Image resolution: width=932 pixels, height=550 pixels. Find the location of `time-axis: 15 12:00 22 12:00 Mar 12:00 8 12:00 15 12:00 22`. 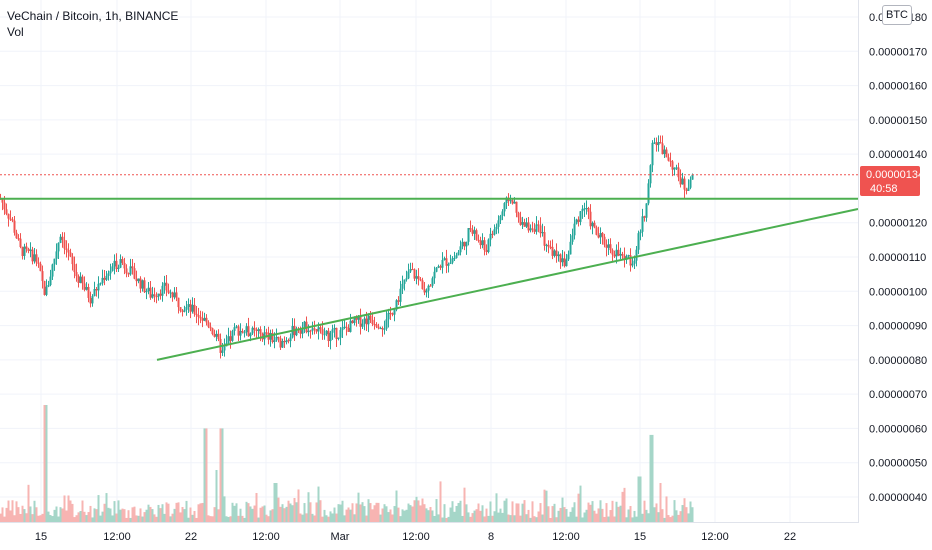

time-axis: 15 12:00 22 12:00 Mar 12:00 8 12:00 15 12:00 22 is located at coordinates (415, 537).